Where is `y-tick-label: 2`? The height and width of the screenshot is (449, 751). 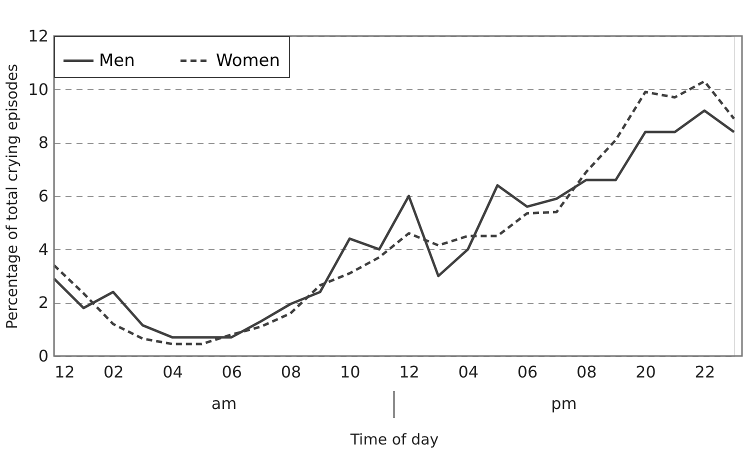 y-tick-label: 2 is located at coordinates (43, 302).